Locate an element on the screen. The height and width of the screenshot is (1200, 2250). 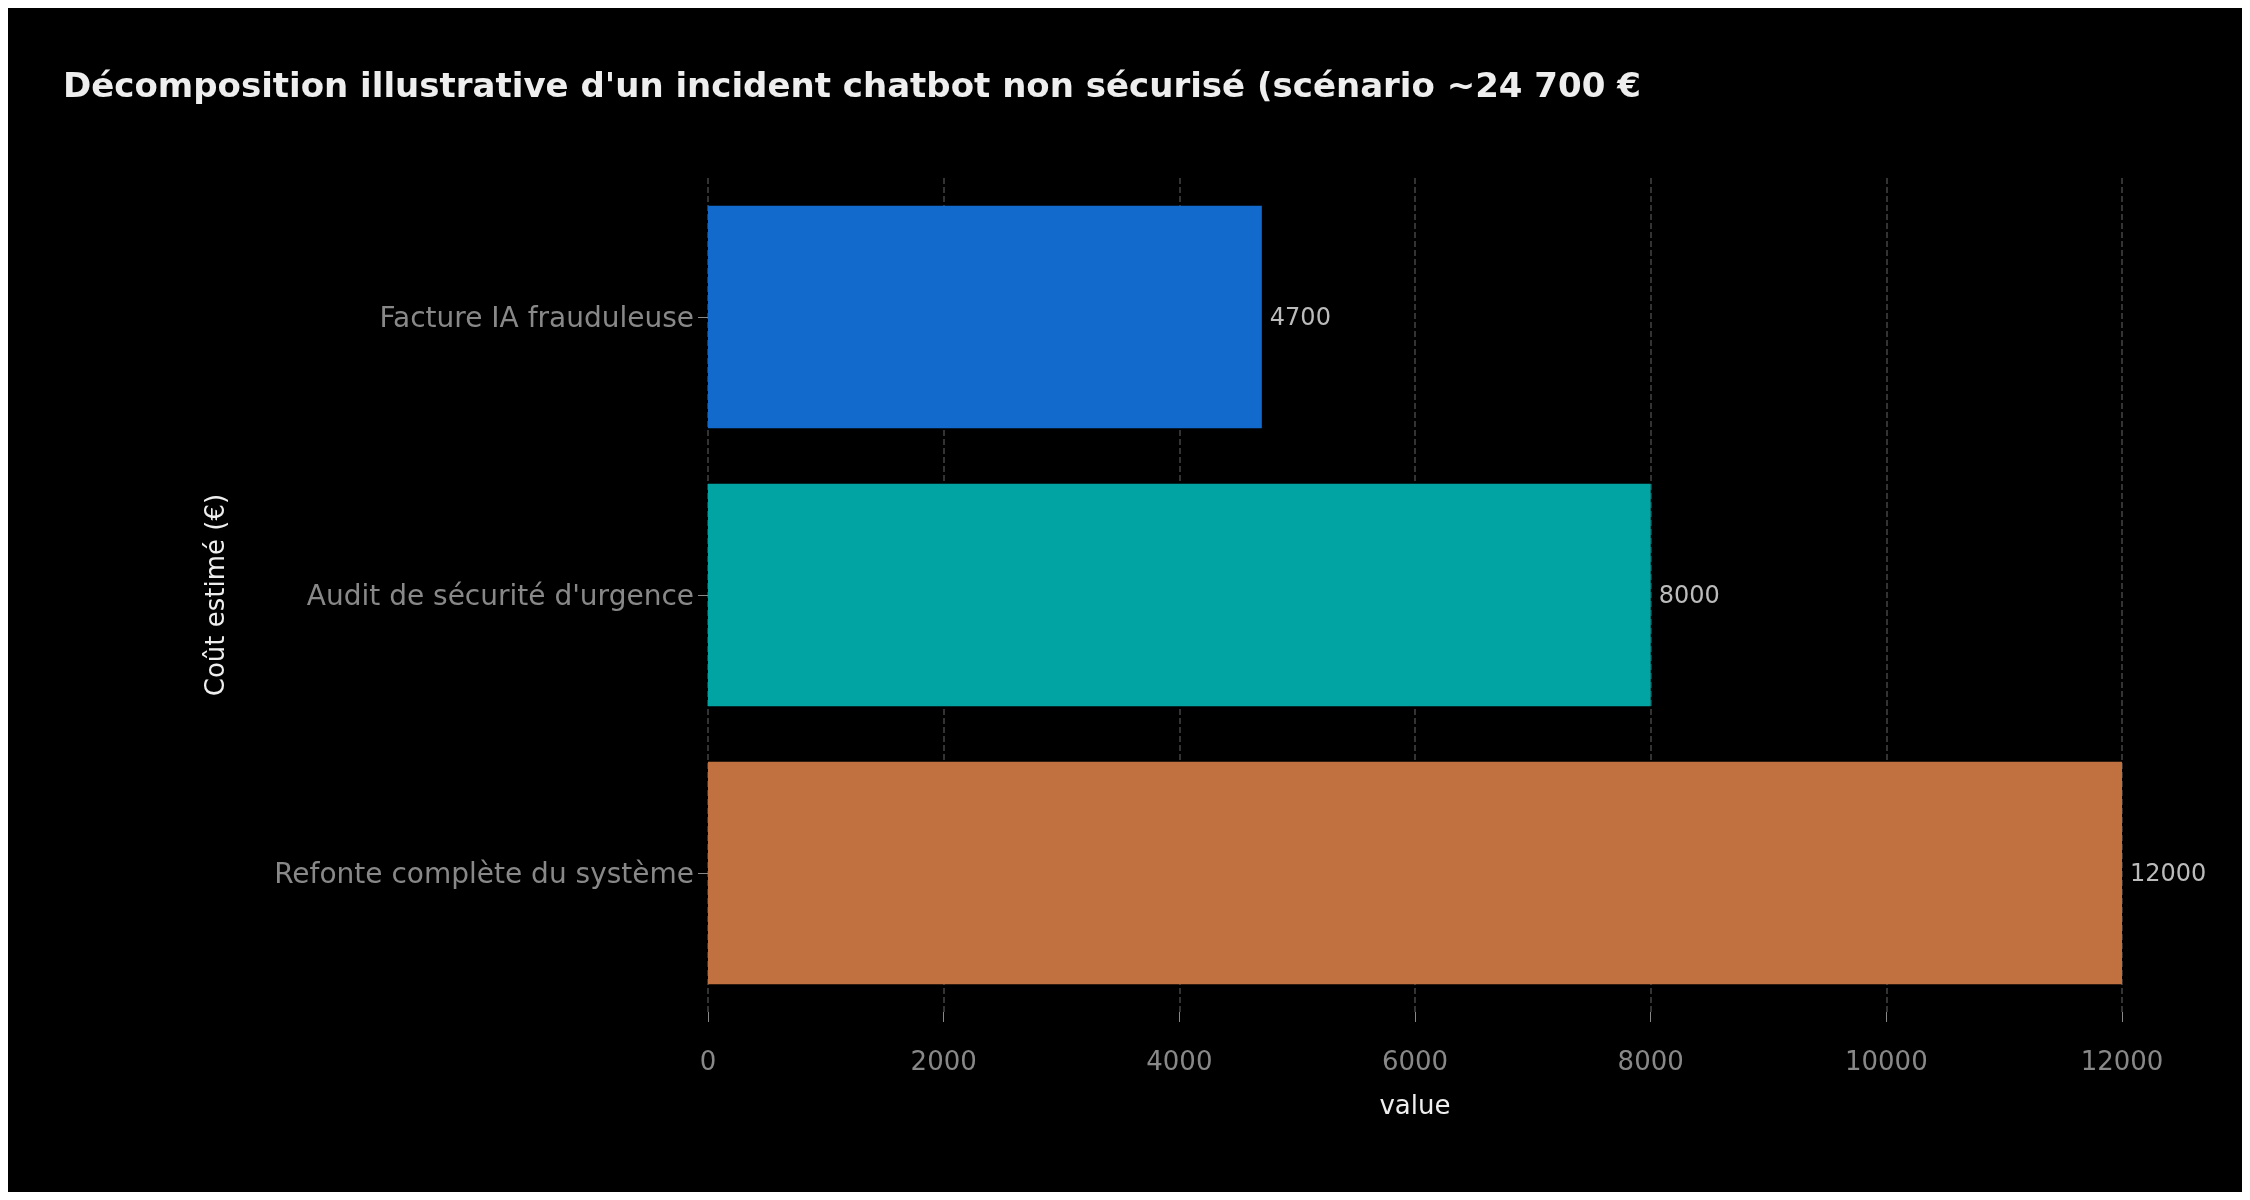
x-tick-label: 4000 is located at coordinates (1179, 1061).